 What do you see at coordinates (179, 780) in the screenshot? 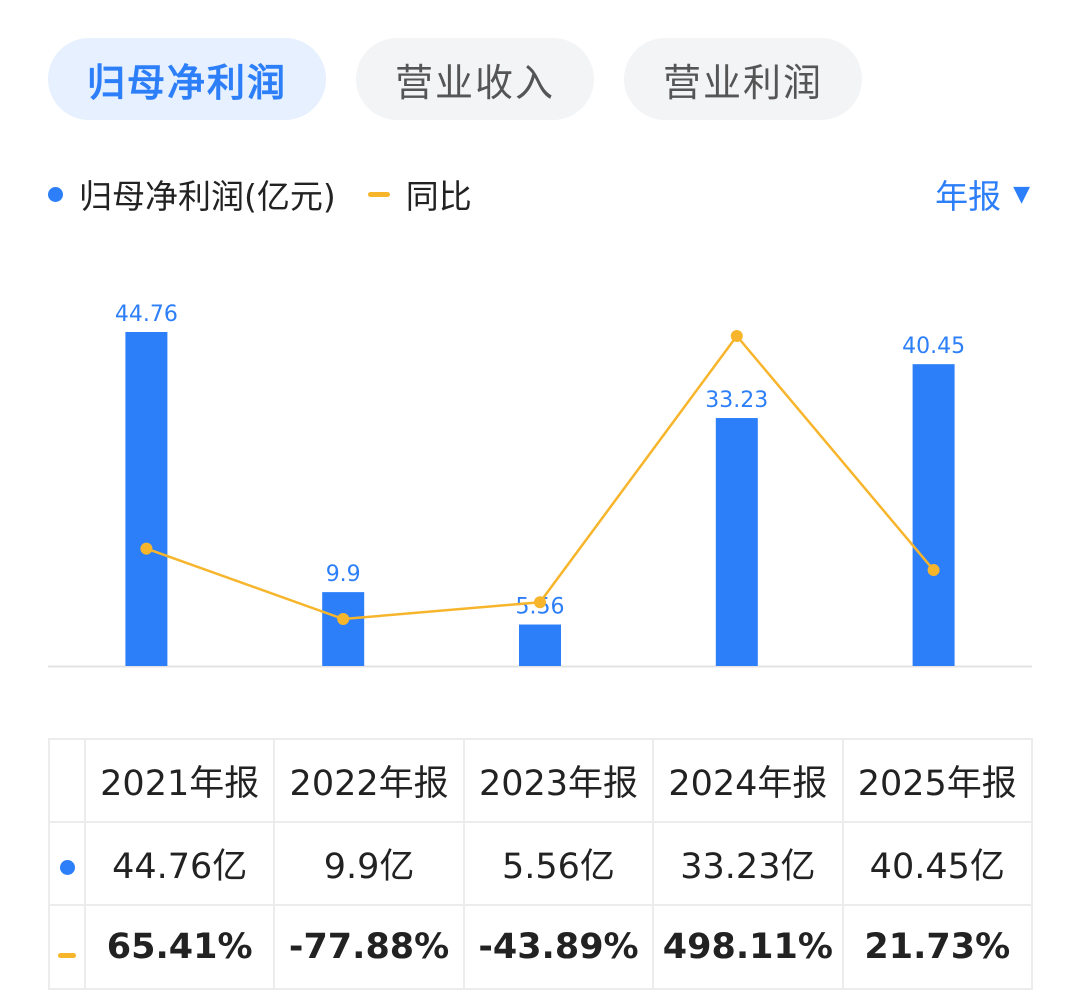
I see `header-cell: 2021年报` at bounding box center [179, 780].